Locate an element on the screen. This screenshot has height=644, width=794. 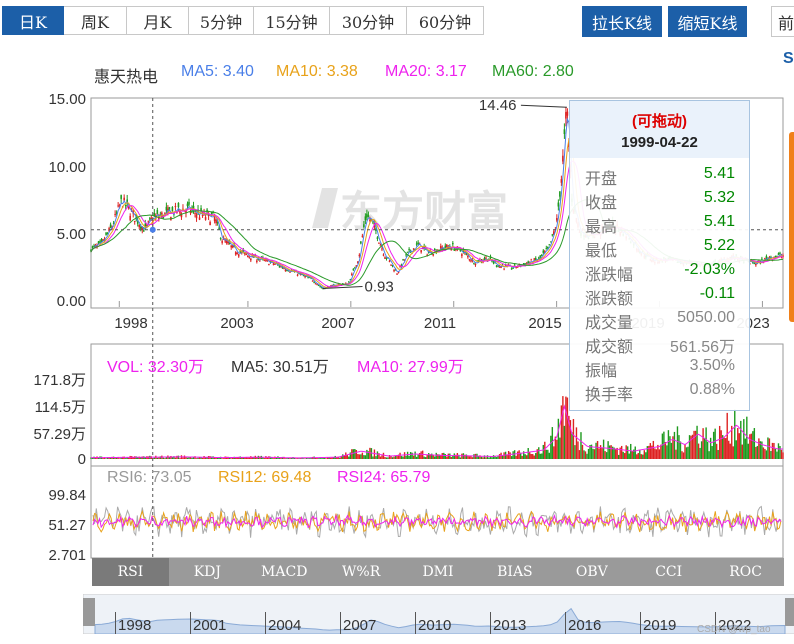
tooltip-row-key: 最低 is located at coordinates (601, 251).